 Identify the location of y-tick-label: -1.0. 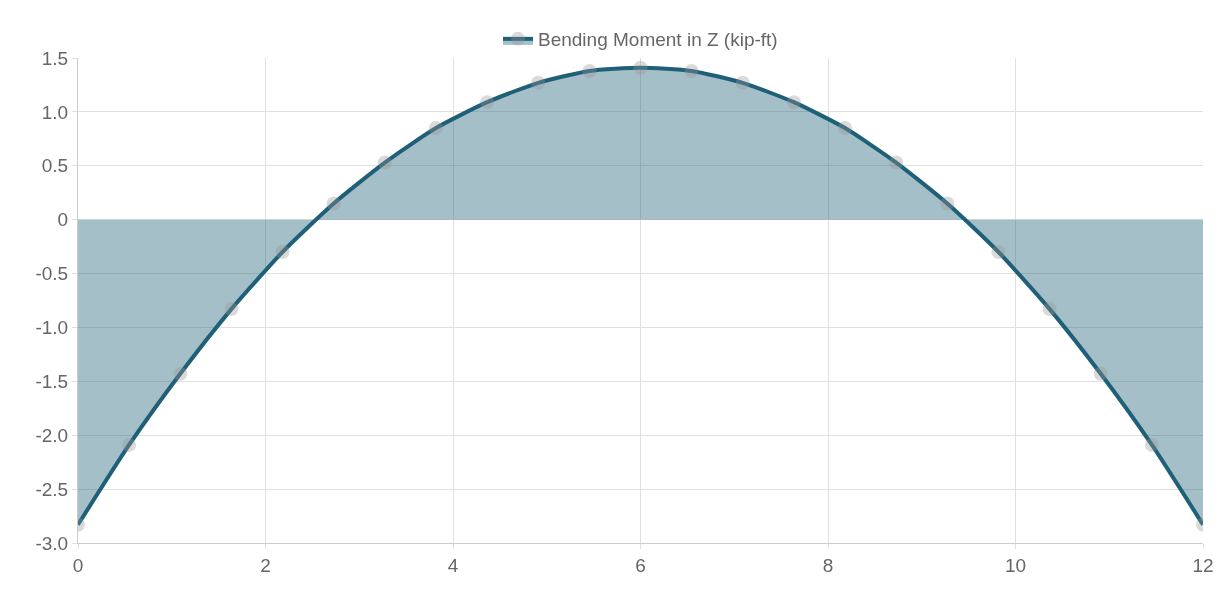
(52, 328).